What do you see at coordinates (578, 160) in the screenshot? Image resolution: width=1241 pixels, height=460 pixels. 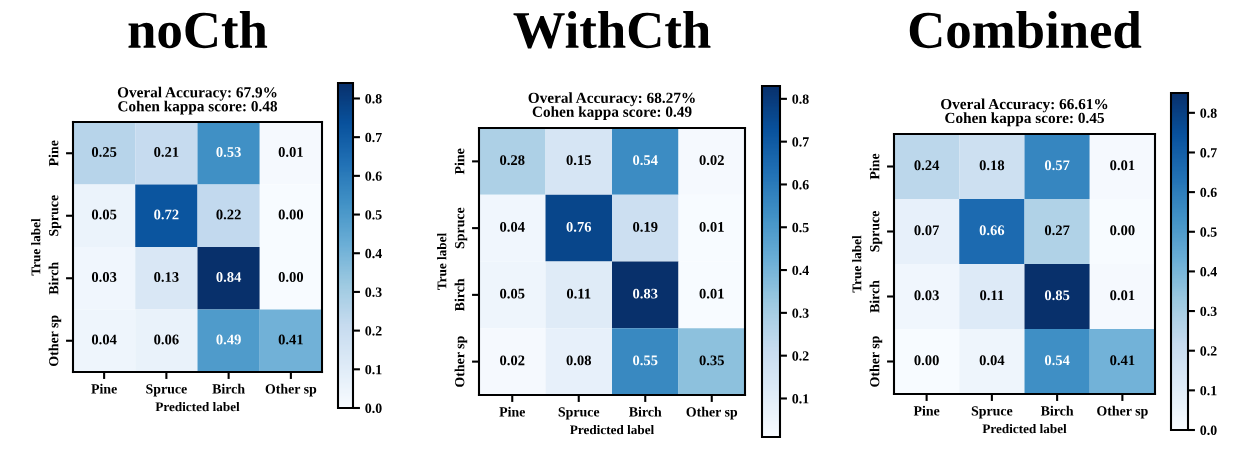 I see `data-label: 0.15` at bounding box center [578, 160].